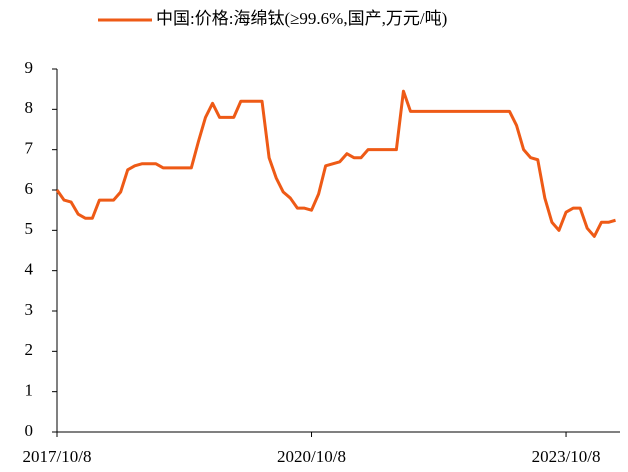  What do you see at coordinates (566, 456) in the screenshot?
I see `x-tick-label: 2023/10/8` at bounding box center [566, 456].